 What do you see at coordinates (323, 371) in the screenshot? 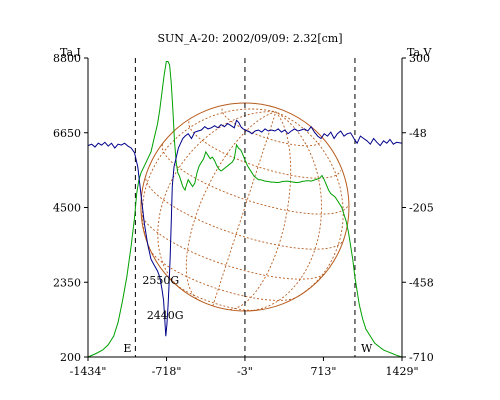
I see `x-tick-label: 713"` at bounding box center [323, 371].